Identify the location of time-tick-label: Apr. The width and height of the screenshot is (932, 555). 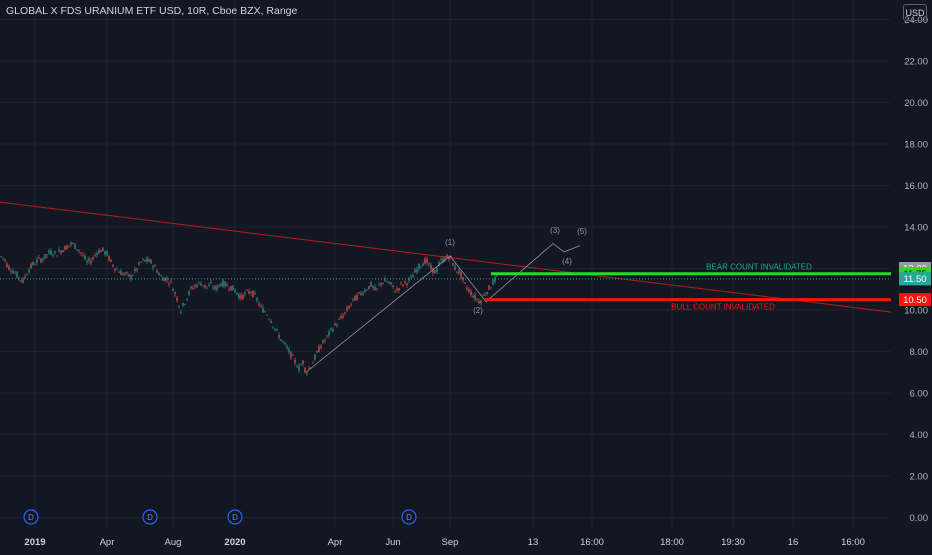
(335, 542).